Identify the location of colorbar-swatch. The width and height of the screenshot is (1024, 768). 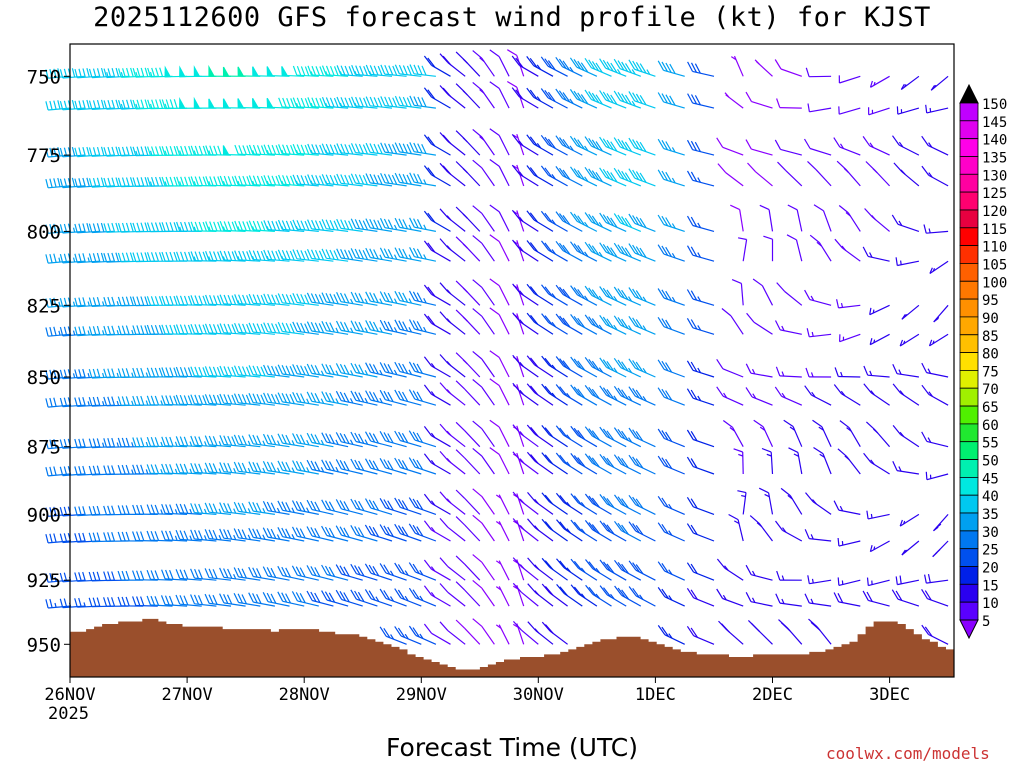
(969, 254).